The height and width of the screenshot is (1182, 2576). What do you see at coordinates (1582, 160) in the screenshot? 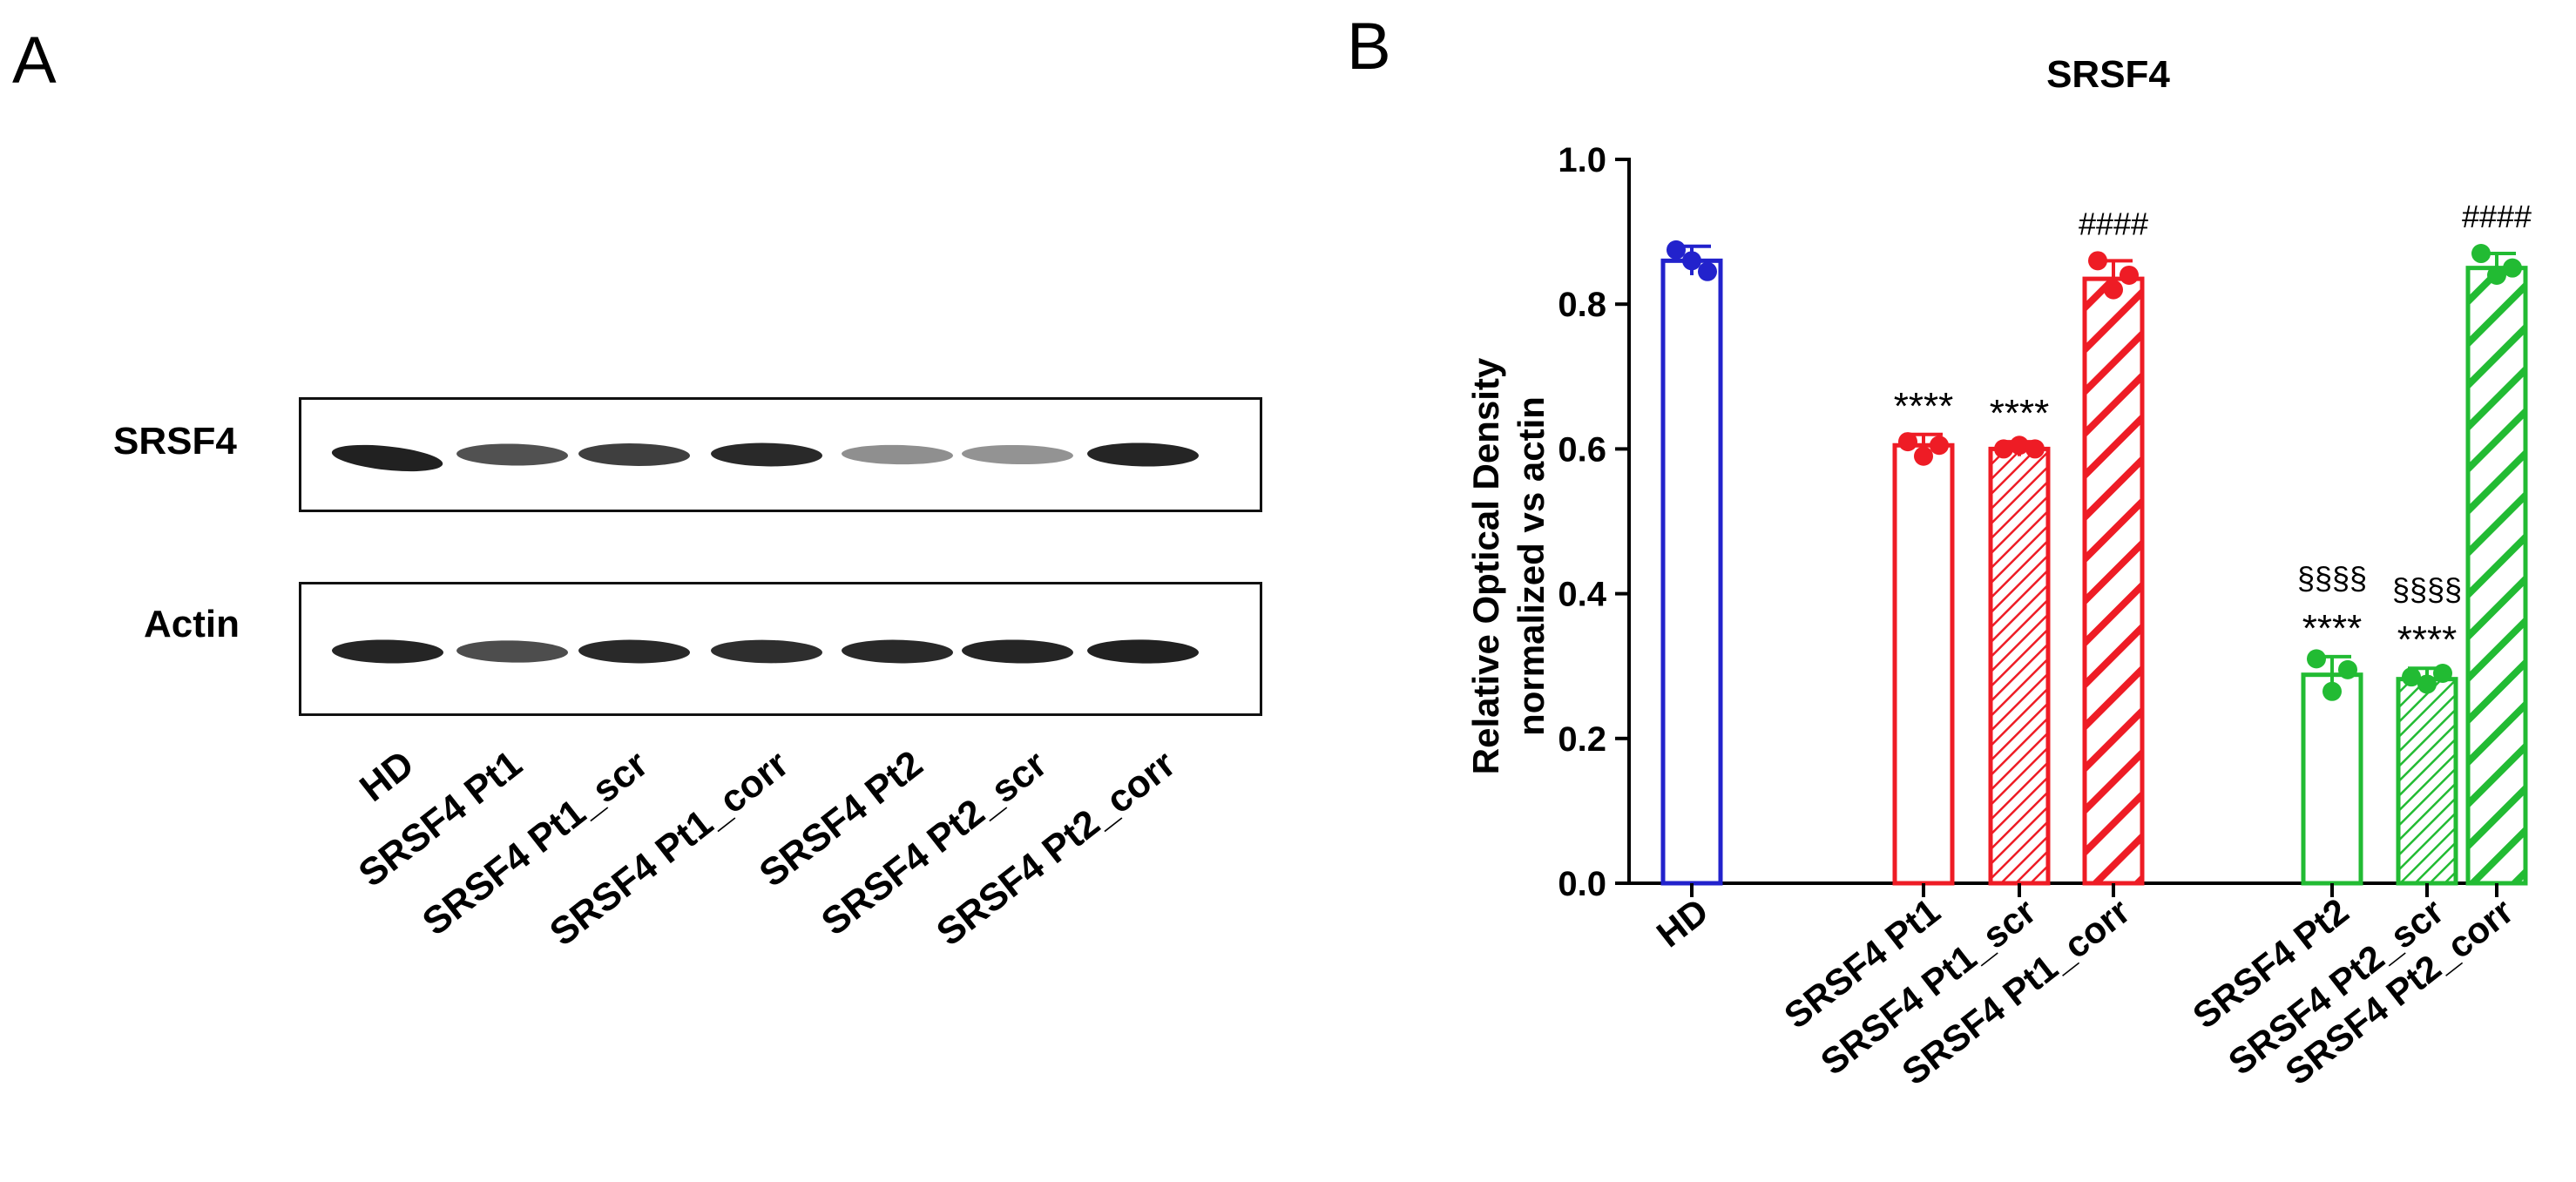
I see `y-tick-label: 1.0` at bounding box center [1582, 160].